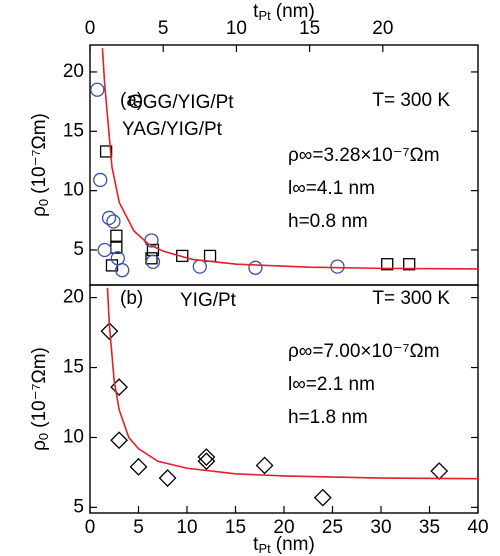 Image resolution: width=500 pixels, height=556 pixels. I want to click on legend-label: YIG/Pt, so click(208, 300).